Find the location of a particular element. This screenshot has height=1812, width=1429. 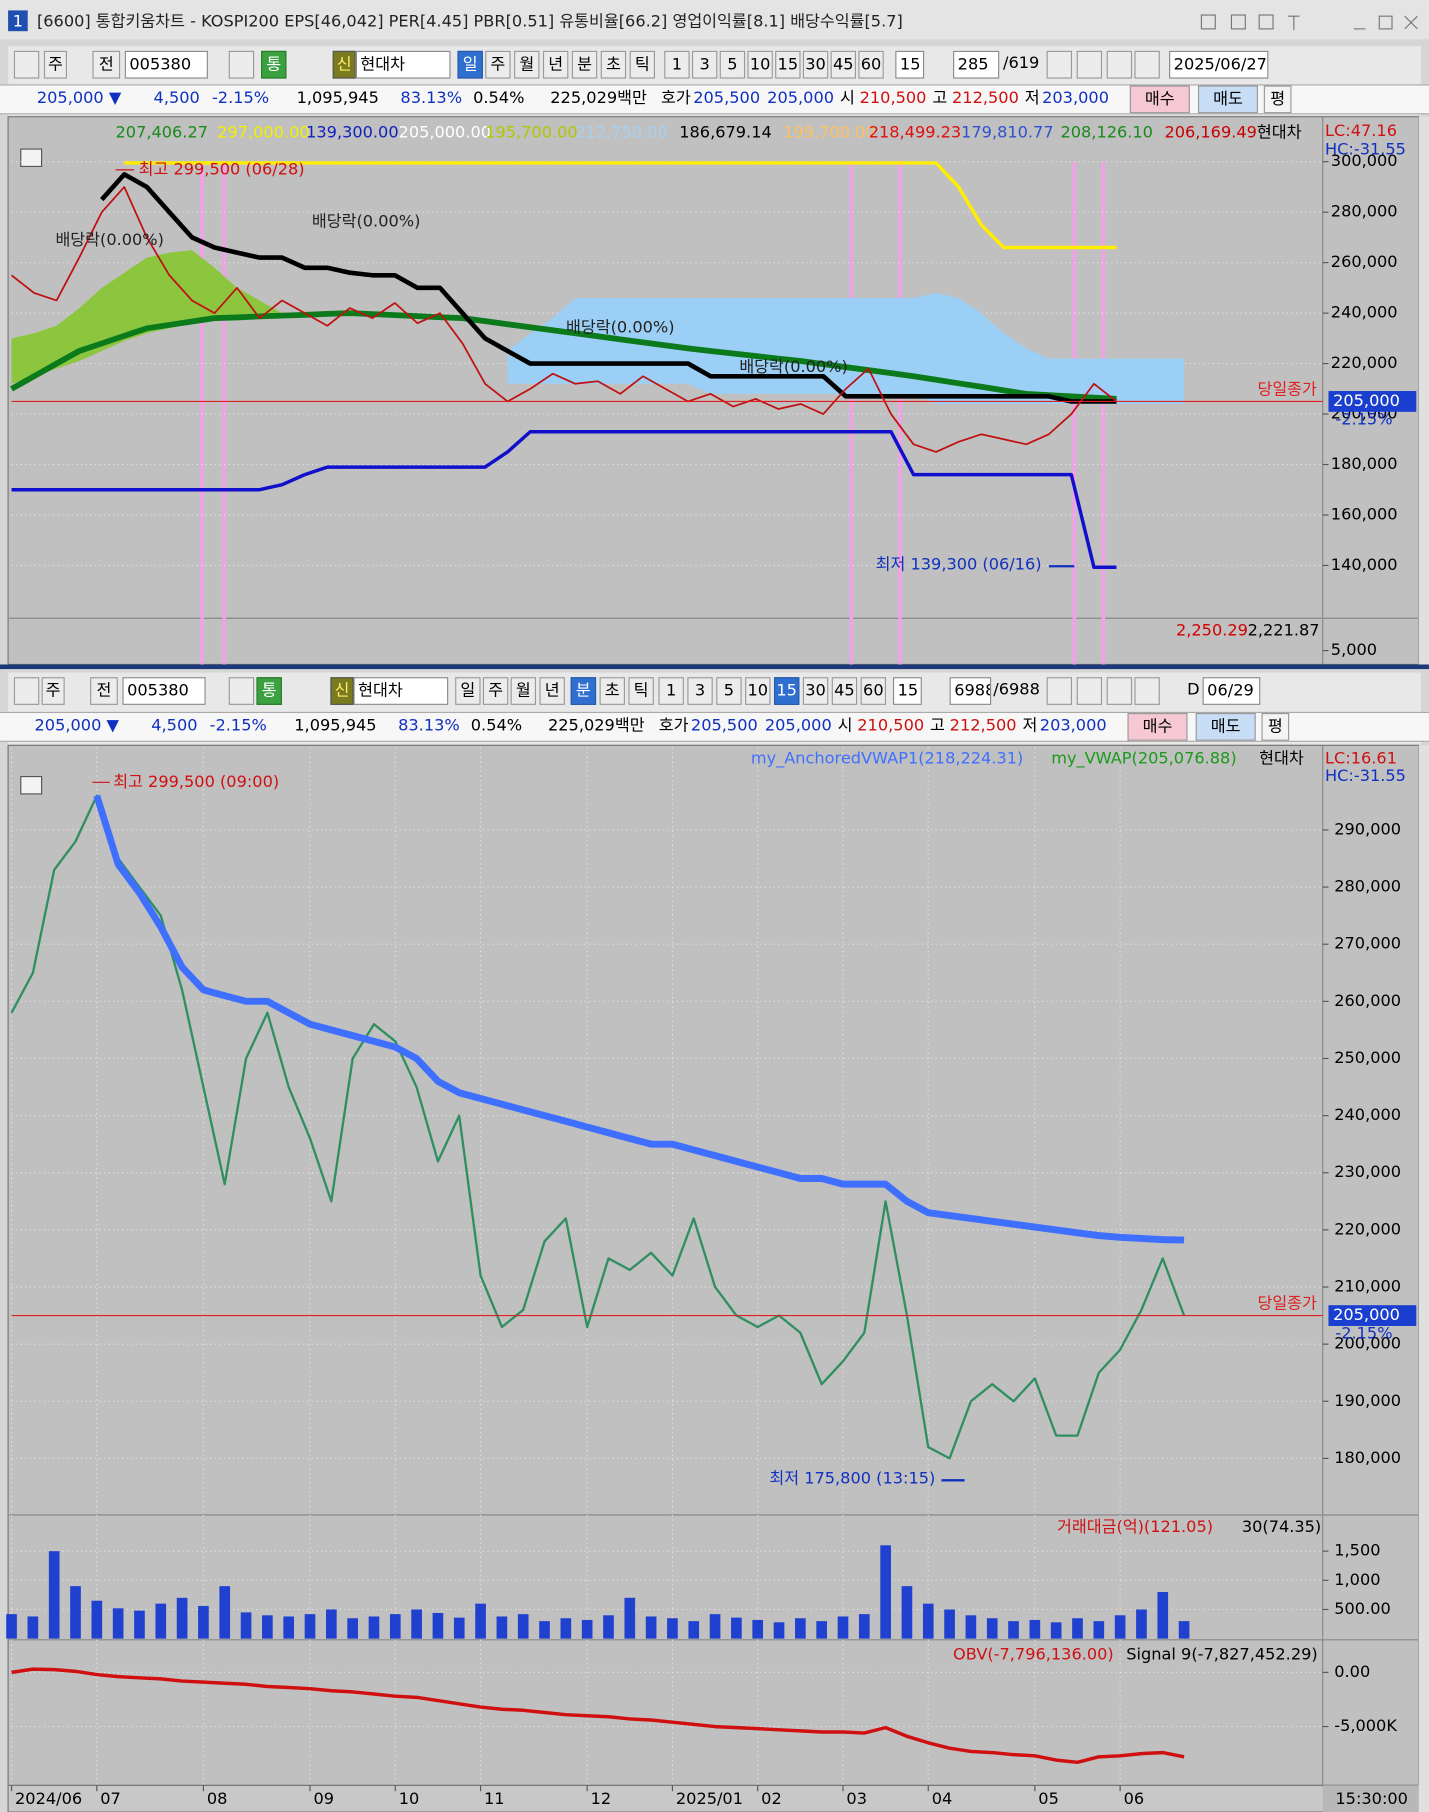

toolbar-item: D is located at coordinates (1193, 690).